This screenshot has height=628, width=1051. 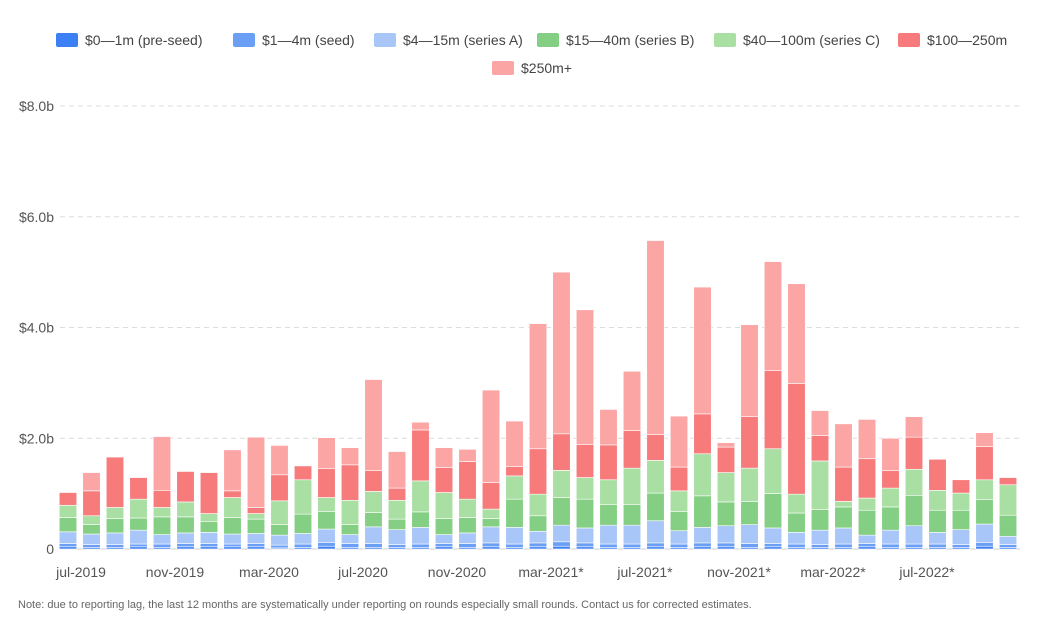 What do you see at coordinates (797, 40) in the screenshot?
I see `legend-item: $40—100m (series C)` at bounding box center [797, 40].